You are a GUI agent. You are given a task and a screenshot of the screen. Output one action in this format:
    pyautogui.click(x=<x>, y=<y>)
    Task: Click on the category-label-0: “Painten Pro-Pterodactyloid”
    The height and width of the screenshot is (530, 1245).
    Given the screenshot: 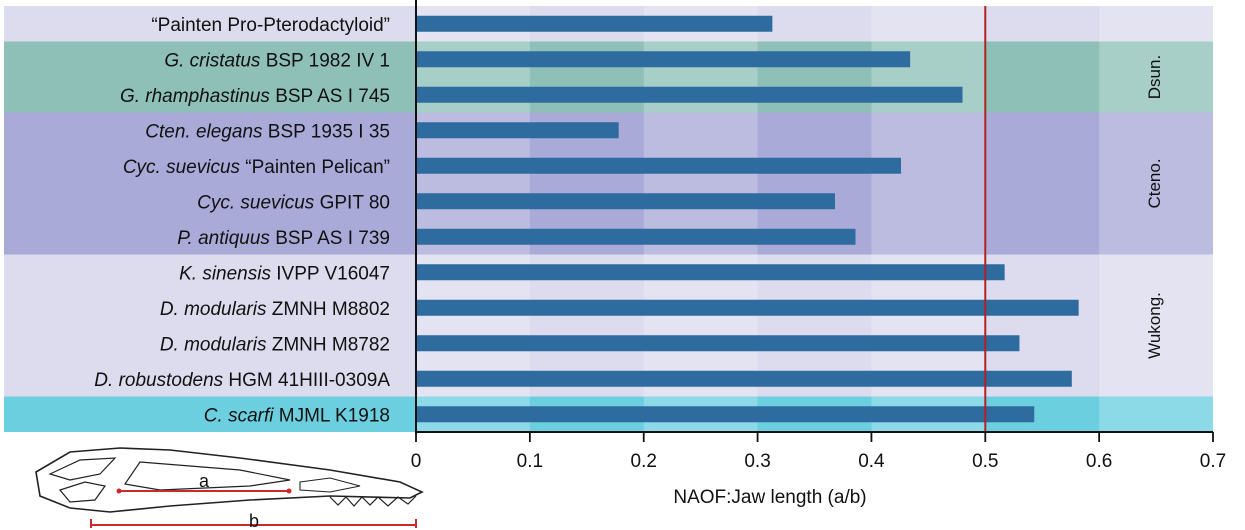 What is the action you would take?
    pyautogui.click(x=270, y=25)
    